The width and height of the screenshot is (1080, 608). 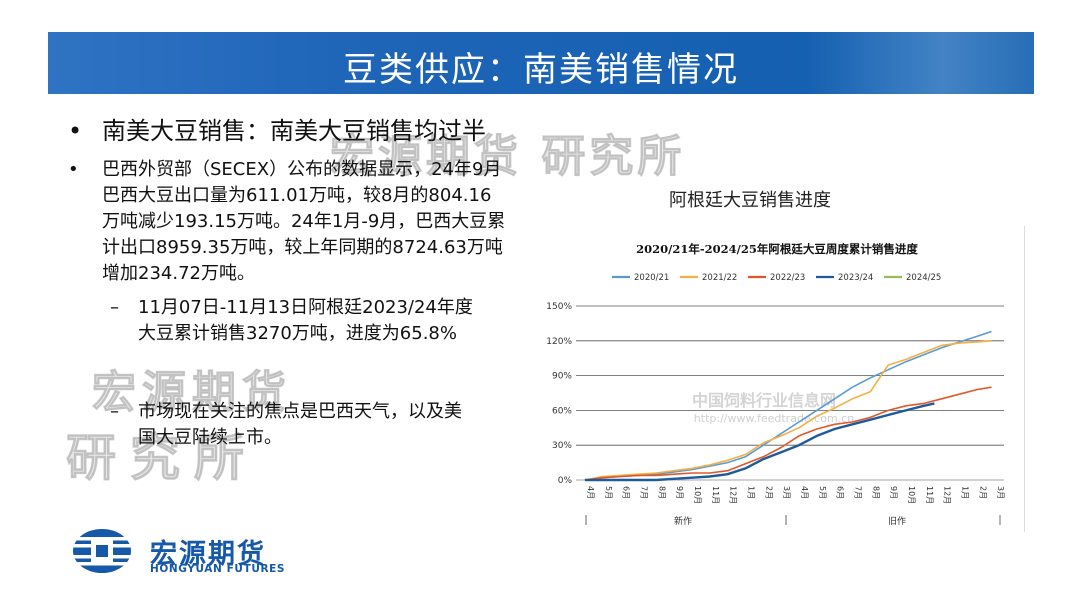 What do you see at coordinates (787, 278) in the screenshot?
I see `legend-label: 2022/23` at bounding box center [787, 278].